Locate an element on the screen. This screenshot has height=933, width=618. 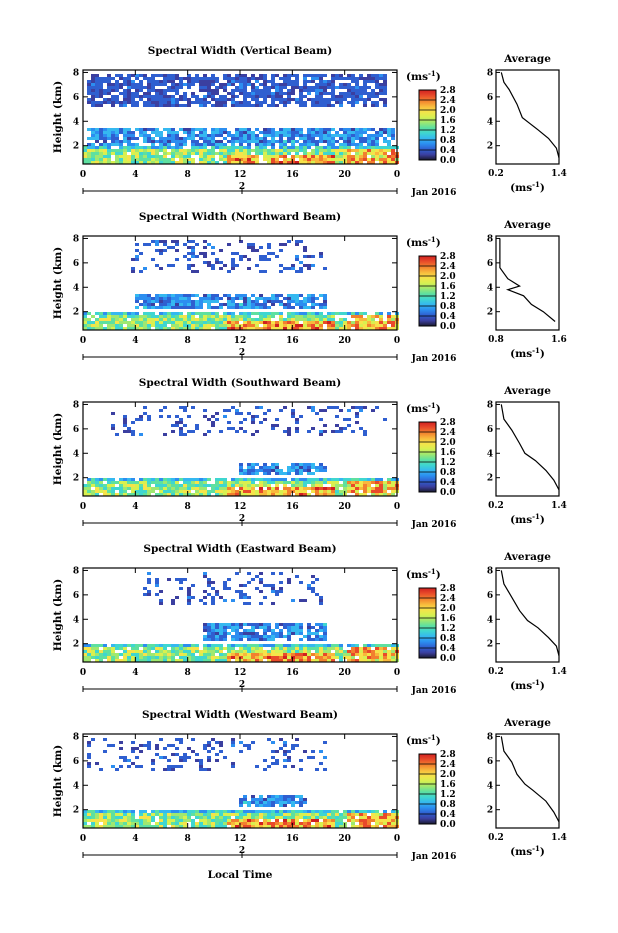
avg-x-unit: (ms-1) is located at coordinates (527, 353).